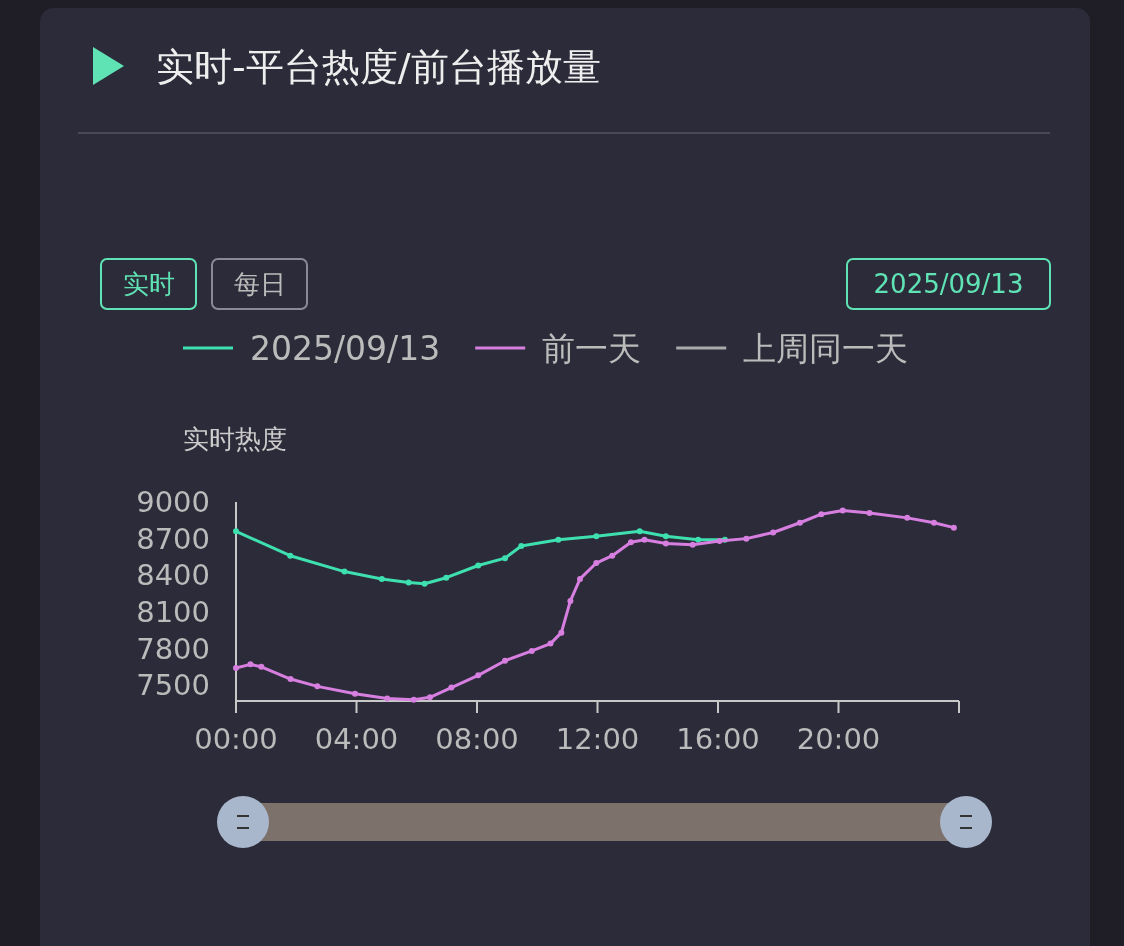 This screenshot has height=946, width=1124. I want to click on x-tick-label: 00:00, so click(236, 739).